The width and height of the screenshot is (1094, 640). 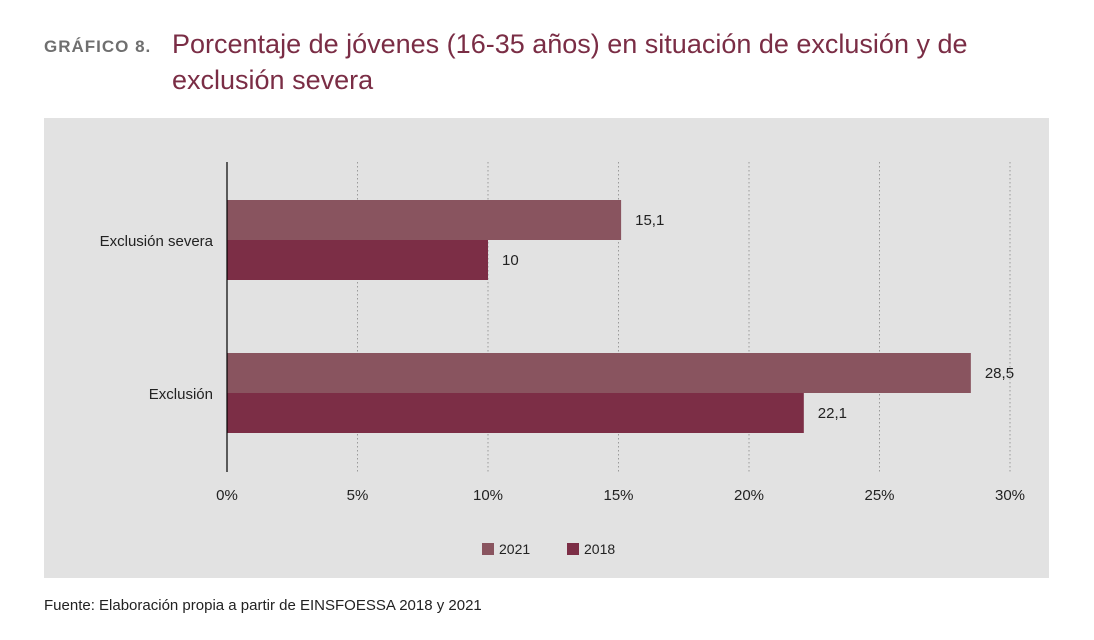 What do you see at coordinates (599, 549) in the screenshot?
I see `legend-label: 2018` at bounding box center [599, 549].